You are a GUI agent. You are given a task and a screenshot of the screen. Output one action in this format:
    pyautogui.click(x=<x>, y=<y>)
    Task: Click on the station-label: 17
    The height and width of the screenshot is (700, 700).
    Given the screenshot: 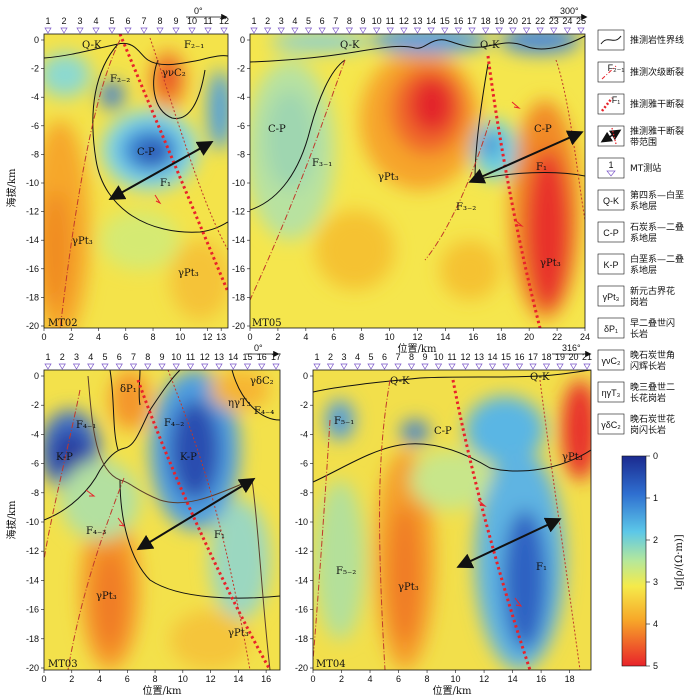 What is the action you would take?
    pyautogui.click(x=533, y=357)
    